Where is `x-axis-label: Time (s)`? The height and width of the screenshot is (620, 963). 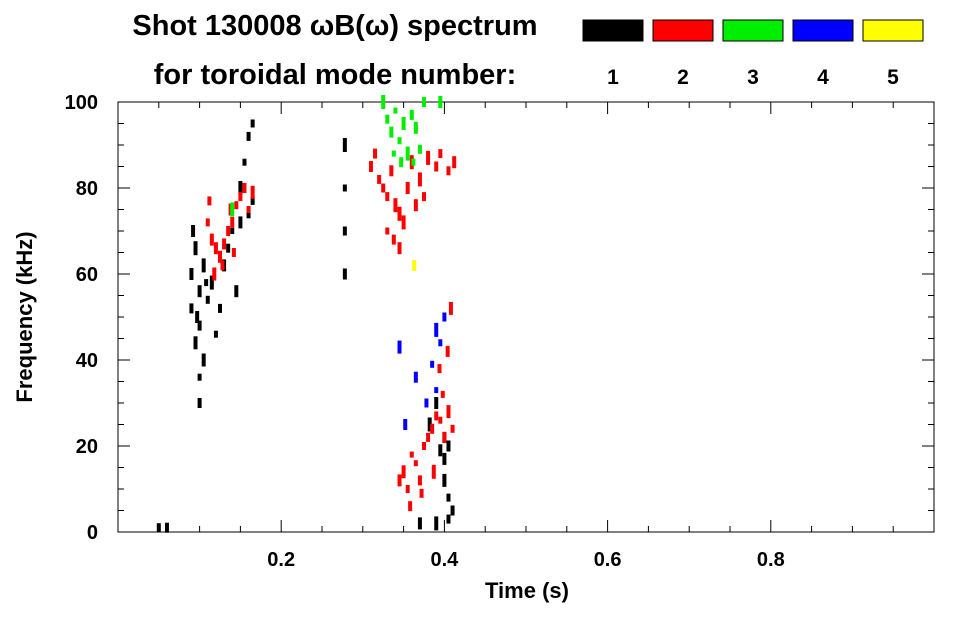
x-axis-label: Time (s) is located at coordinates (527, 590).